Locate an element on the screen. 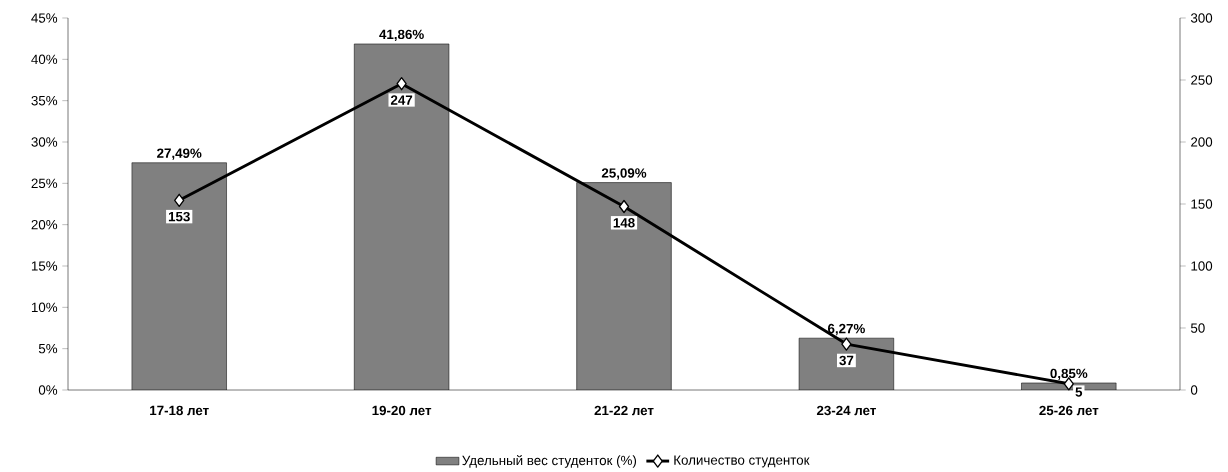  x-tick-label: 25-26 лет is located at coordinates (1069, 410).